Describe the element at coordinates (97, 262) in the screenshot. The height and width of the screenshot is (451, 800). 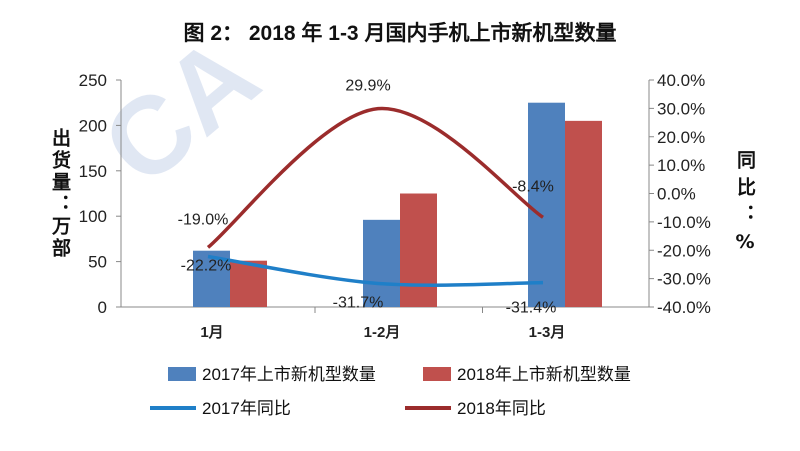
I see `left-tick-label: 50` at that location.